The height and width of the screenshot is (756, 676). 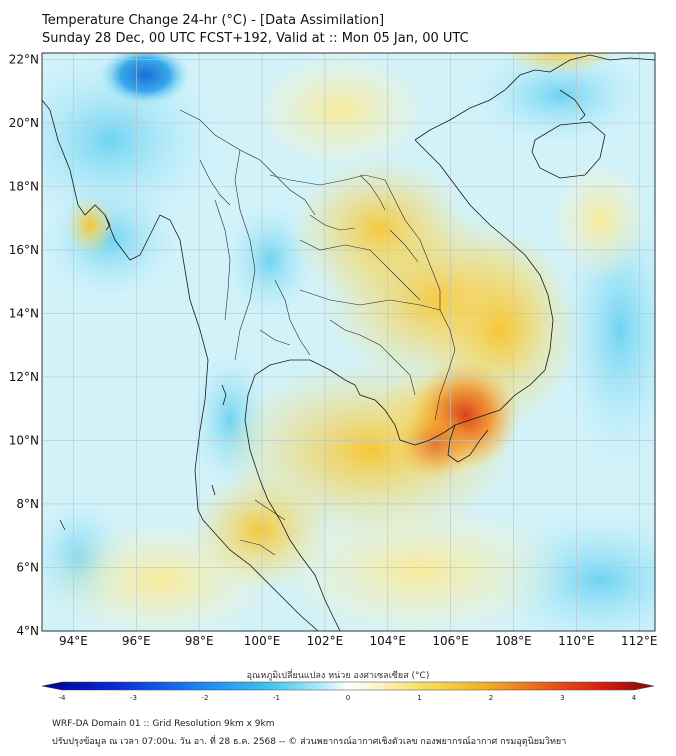 What do you see at coordinates (639, 641) in the screenshot?
I see `lon-label: 112°E` at bounding box center [639, 641].